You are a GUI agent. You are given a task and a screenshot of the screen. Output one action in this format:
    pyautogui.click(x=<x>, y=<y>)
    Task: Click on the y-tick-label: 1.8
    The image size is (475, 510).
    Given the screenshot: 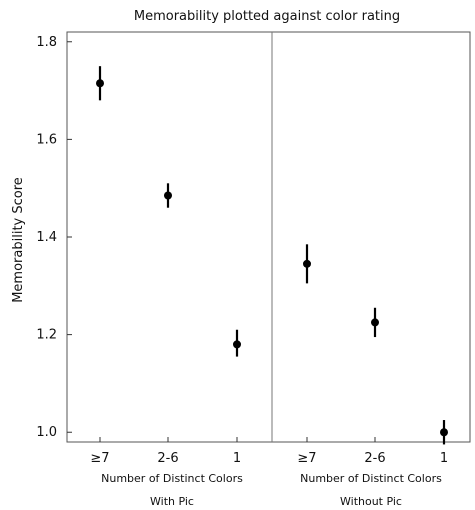 What is the action you would take?
    pyautogui.click(x=46, y=42)
    